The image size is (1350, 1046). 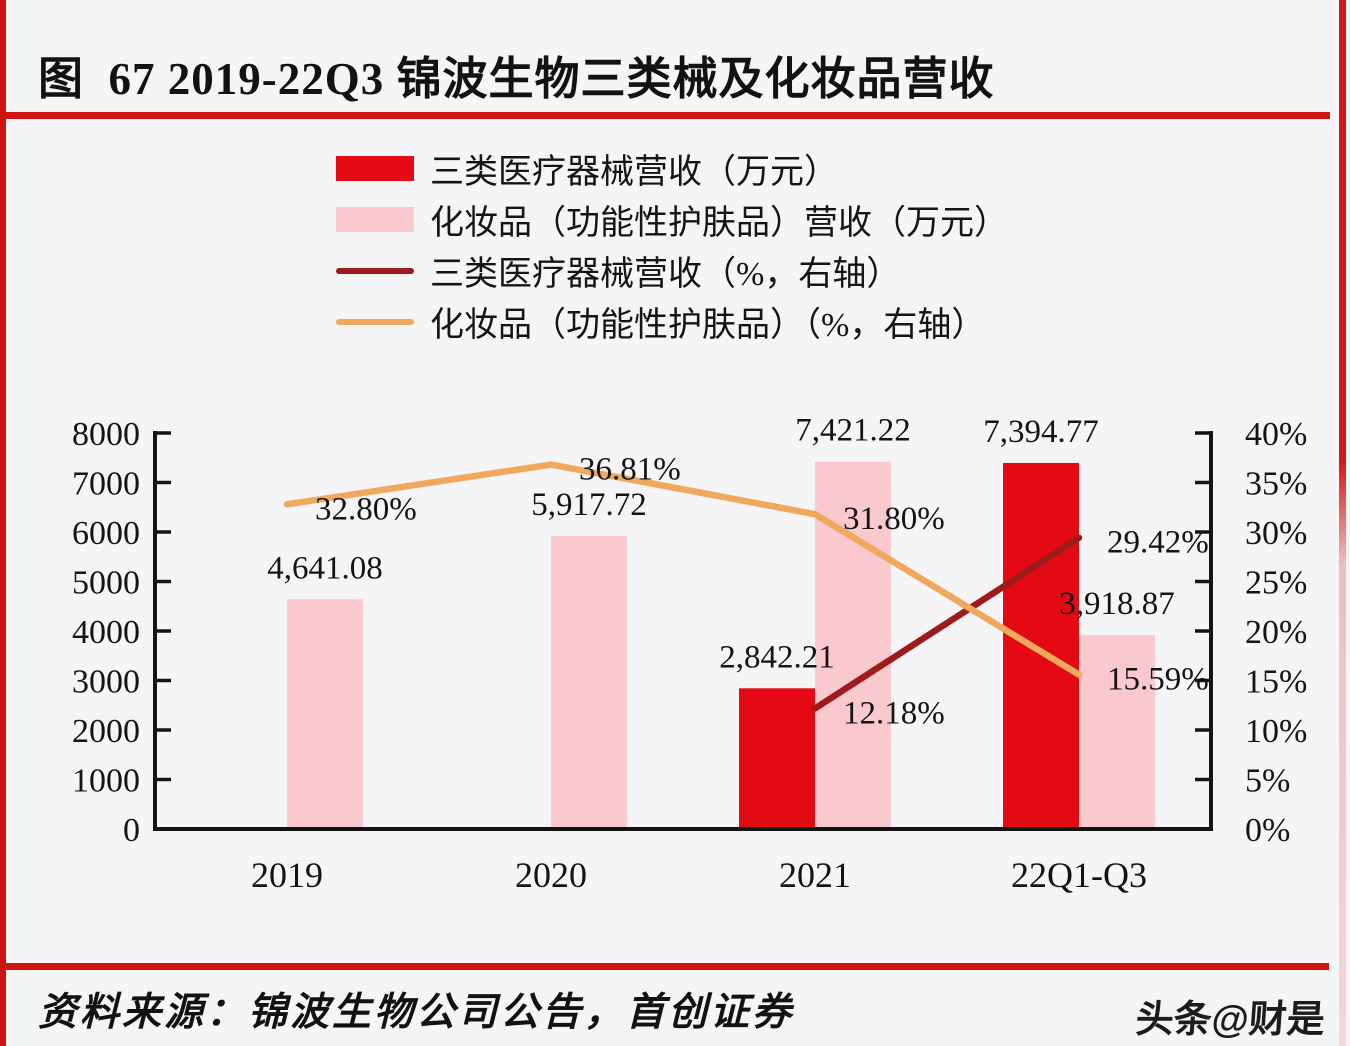 What do you see at coordinates (366, 509) in the screenshot?
I see `line-value-label: 32.80%` at bounding box center [366, 509].